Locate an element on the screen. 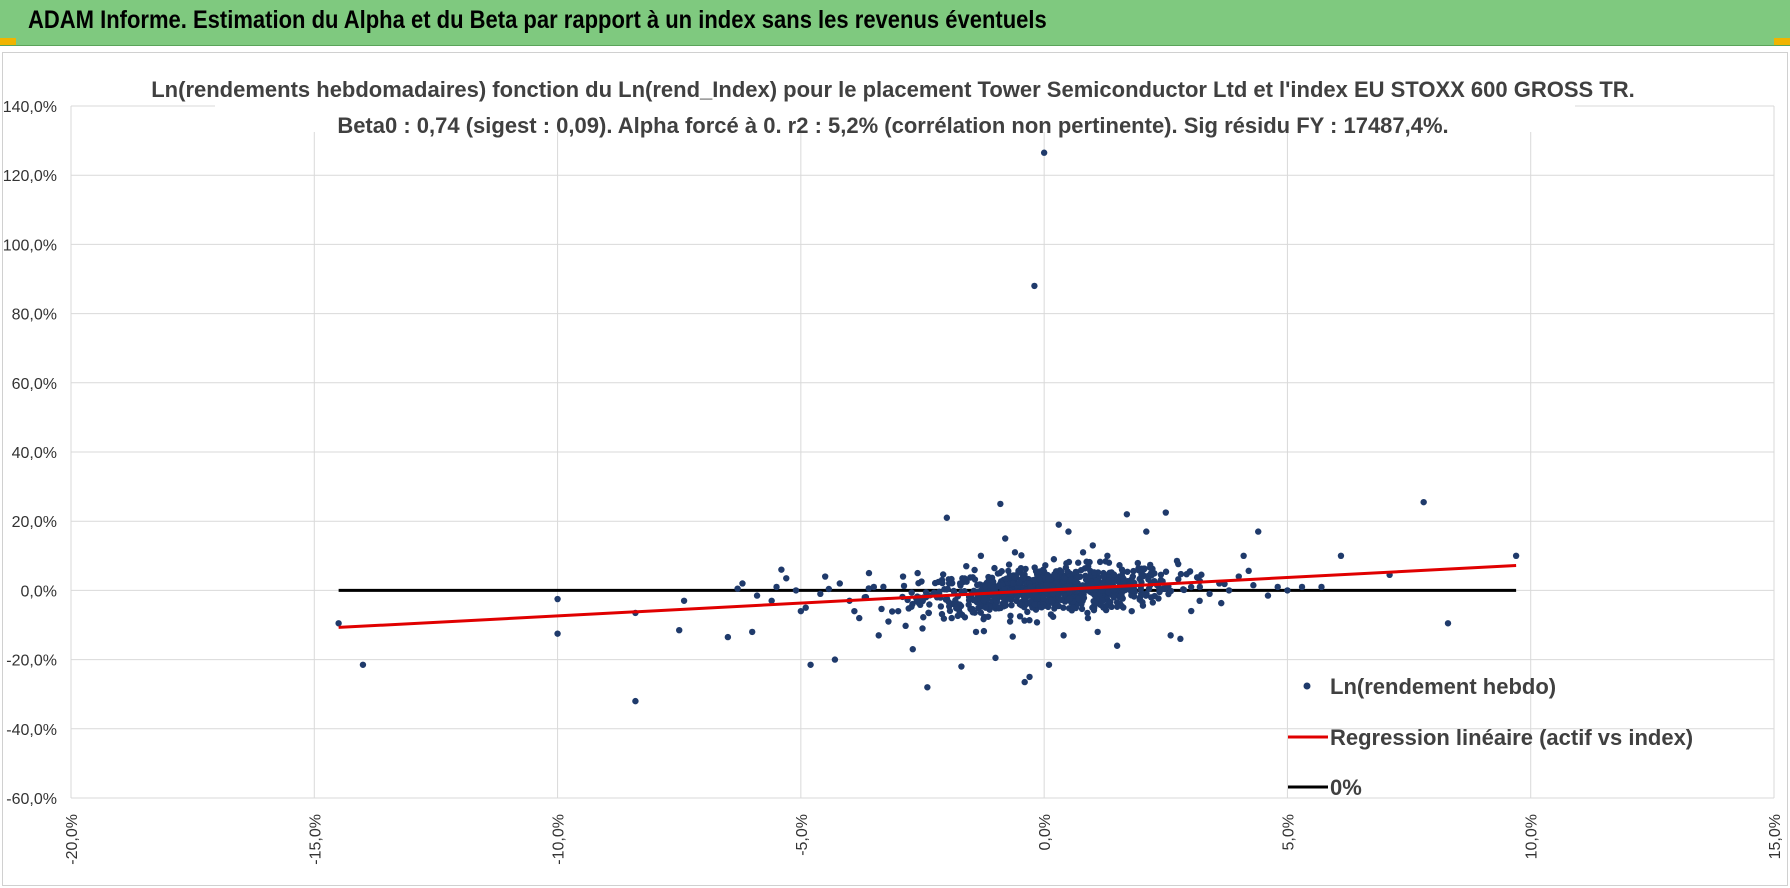 This screenshot has height=888, width=1790. x-tick-label: -5,0% is located at coordinates (802, 835).